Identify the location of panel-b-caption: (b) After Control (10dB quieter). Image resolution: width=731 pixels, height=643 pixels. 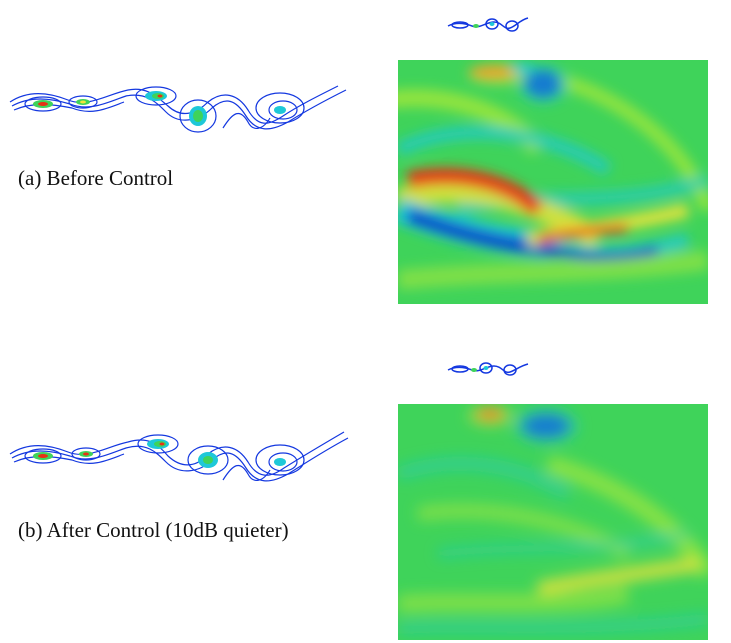
(153, 530).